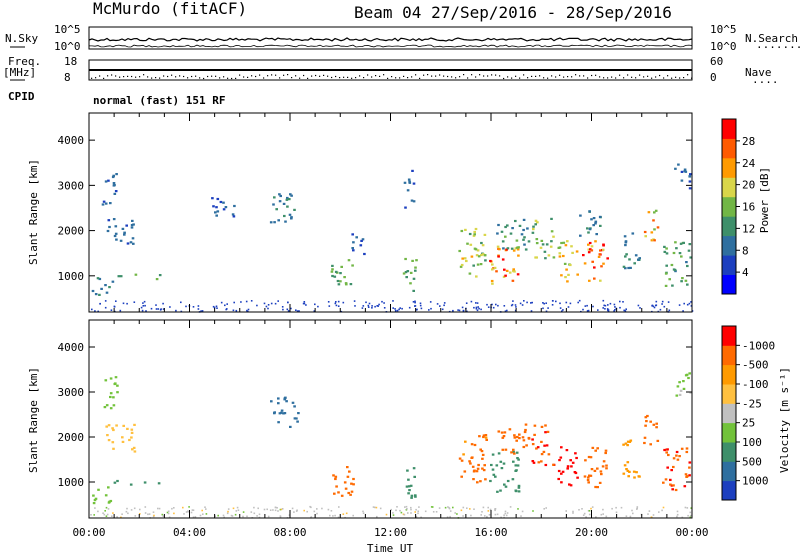 The image size is (800, 554). Describe the element at coordinates (591, 532) in the screenshot. I see `x-tick-label: 20:00` at that location.